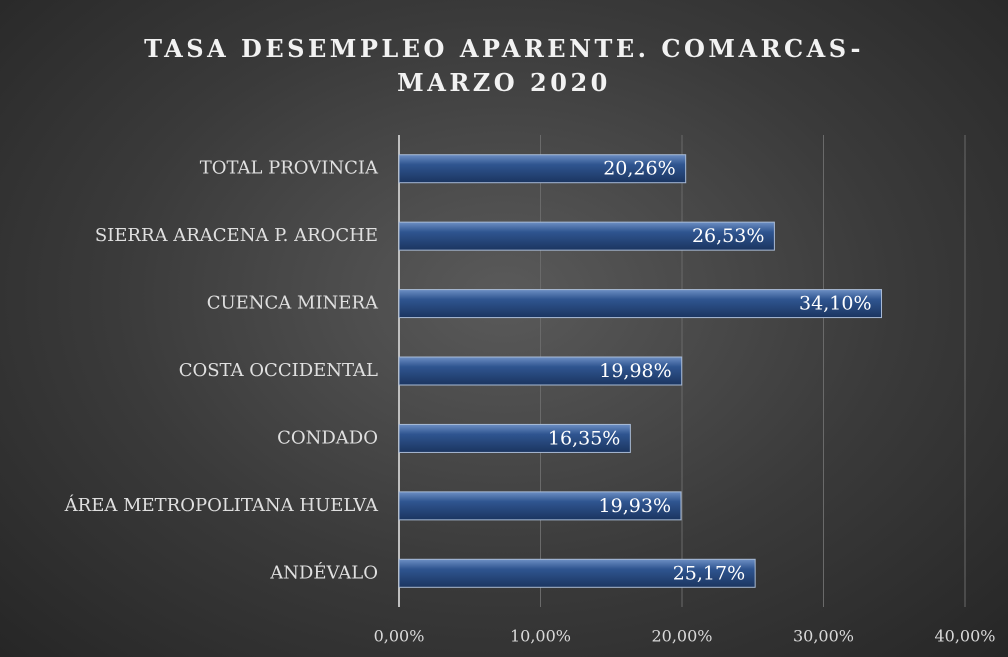 The height and width of the screenshot is (657, 1008). What do you see at coordinates (584, 438) in the screenshot?
I see `value-label: 16,35%` at bounding box center [584, 438].